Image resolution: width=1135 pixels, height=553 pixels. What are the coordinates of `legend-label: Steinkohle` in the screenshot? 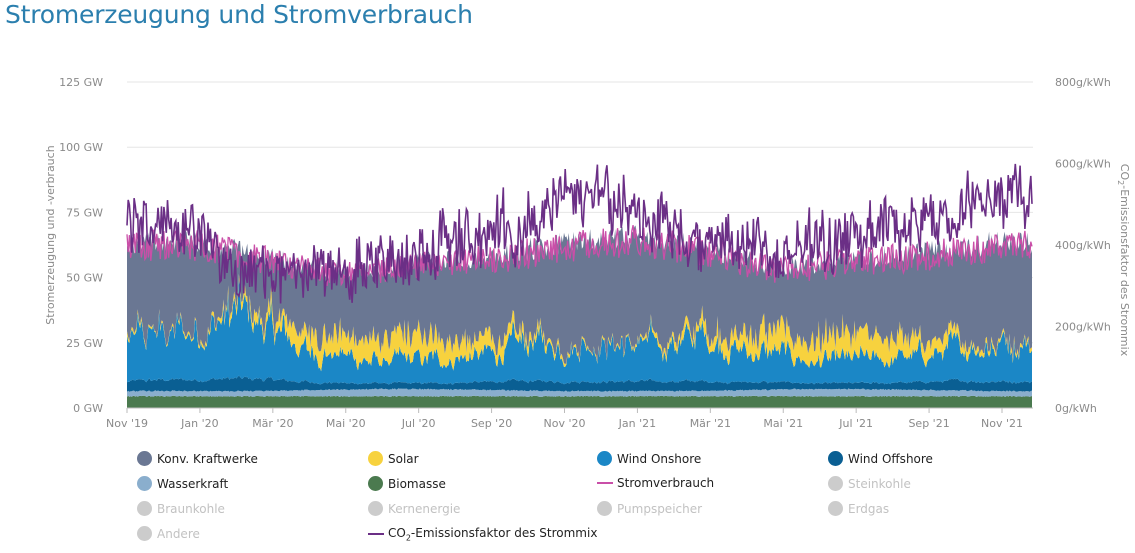 It's located at (879, 483).